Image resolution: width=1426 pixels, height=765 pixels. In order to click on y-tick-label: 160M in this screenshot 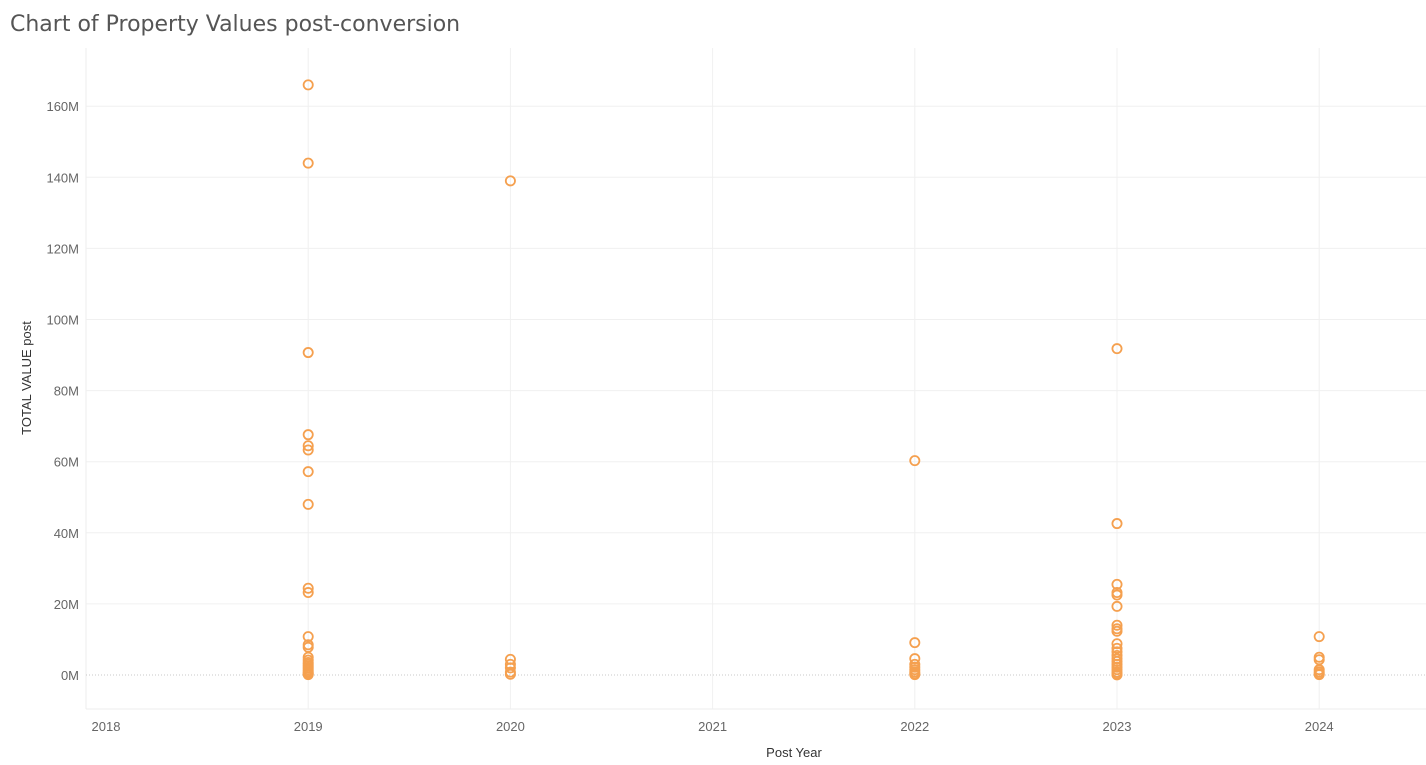, I will do `click(62, 106)`.